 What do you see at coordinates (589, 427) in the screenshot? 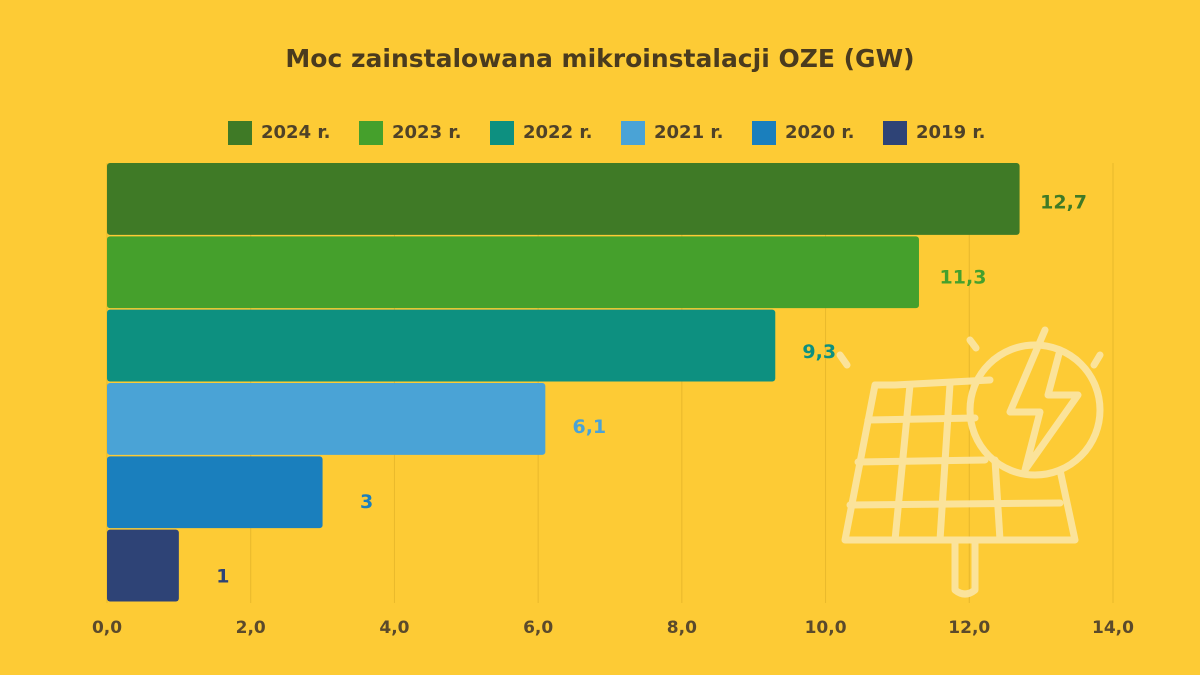
I see `data-label: 6,1` at bounding box center [589, 427].